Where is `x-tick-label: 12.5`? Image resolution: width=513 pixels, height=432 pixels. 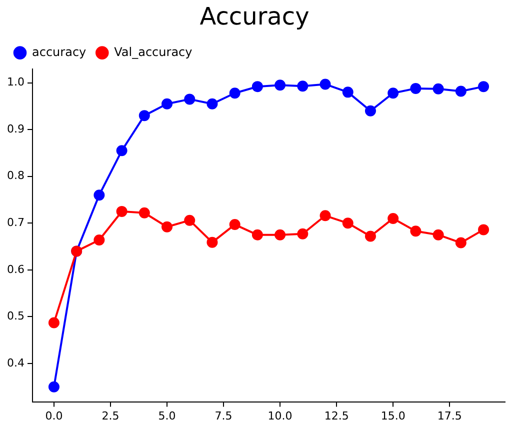
x-tick-label: 12.5 is located at coordinates (336, 415).